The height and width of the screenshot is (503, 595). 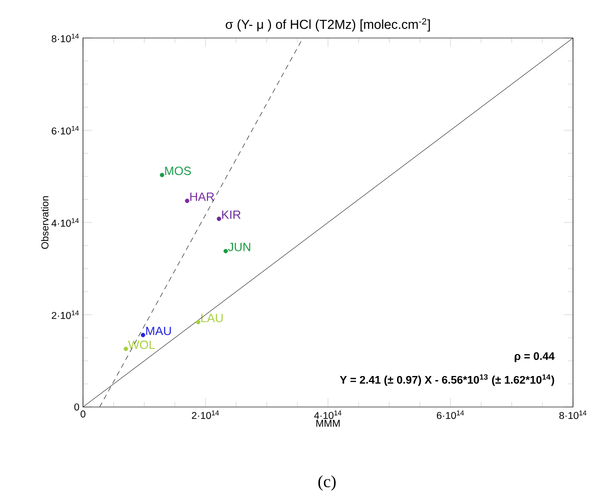 What do you see at coordinates (328, 423) in the screenshot?
I see `x-axis-title: MMM` at bounding box center [328, 423].